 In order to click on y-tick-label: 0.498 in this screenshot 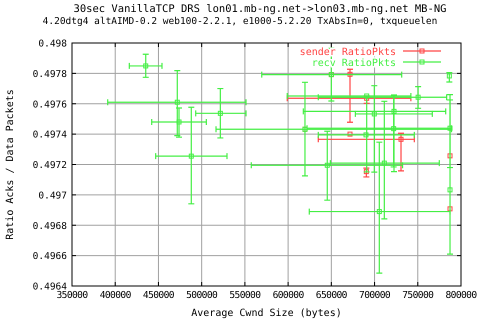, I will do `click(53, 44)`.